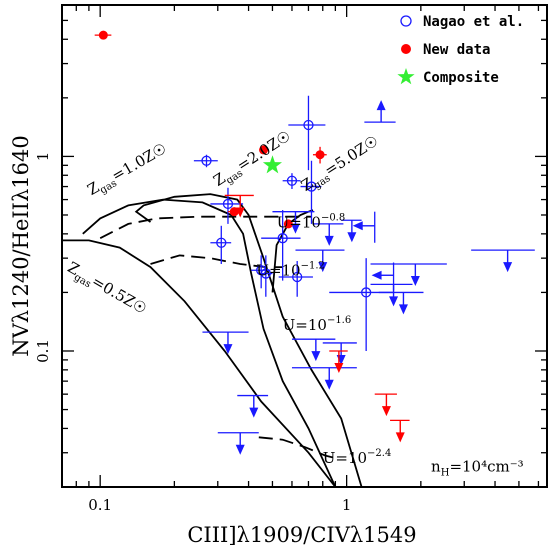  I want to click on annotation-0-suffix: =1.0Z☉, so click(138, 162).